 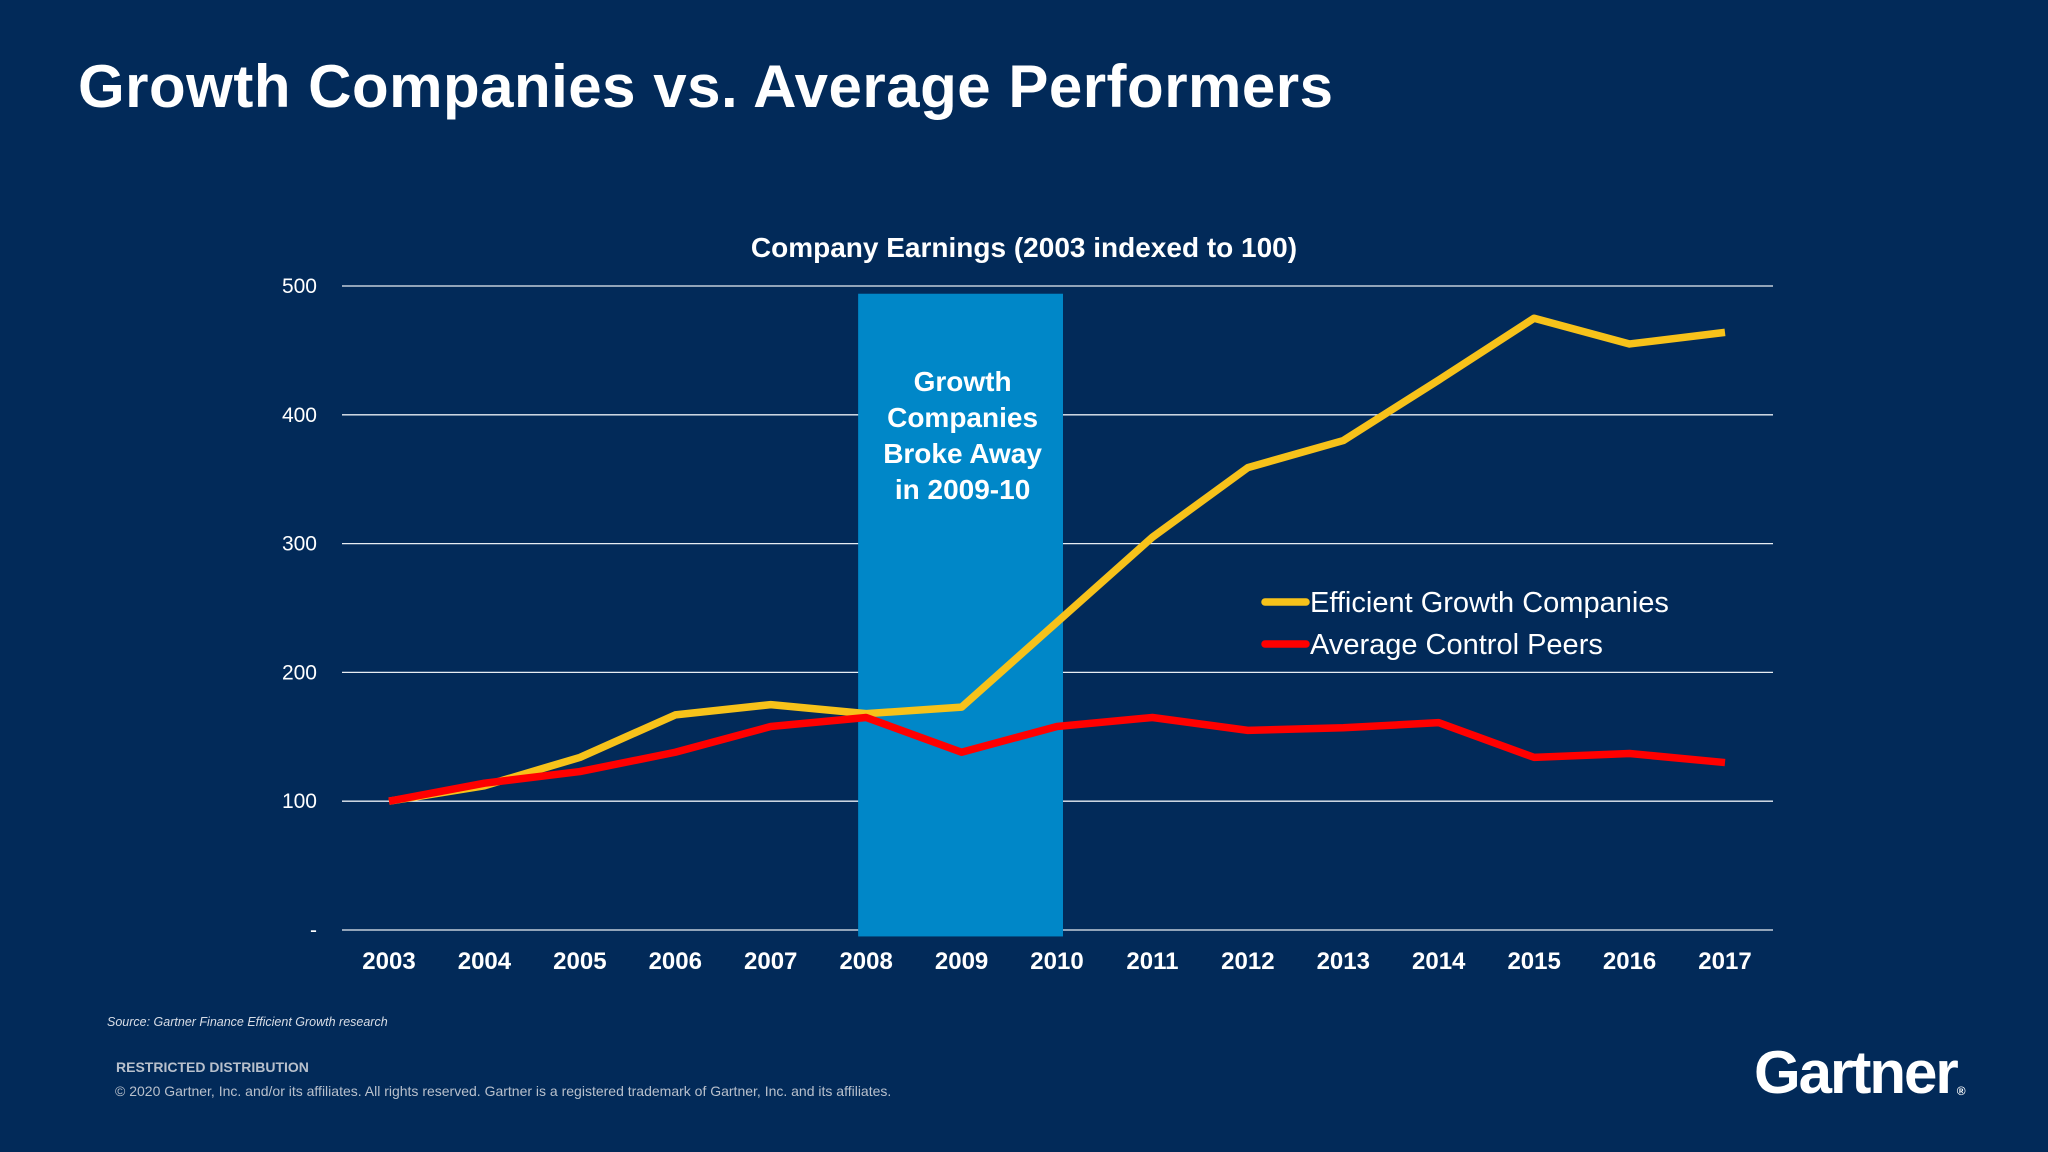 I want to click on x-tick-label: 2011, so click(x=1152, y=961).